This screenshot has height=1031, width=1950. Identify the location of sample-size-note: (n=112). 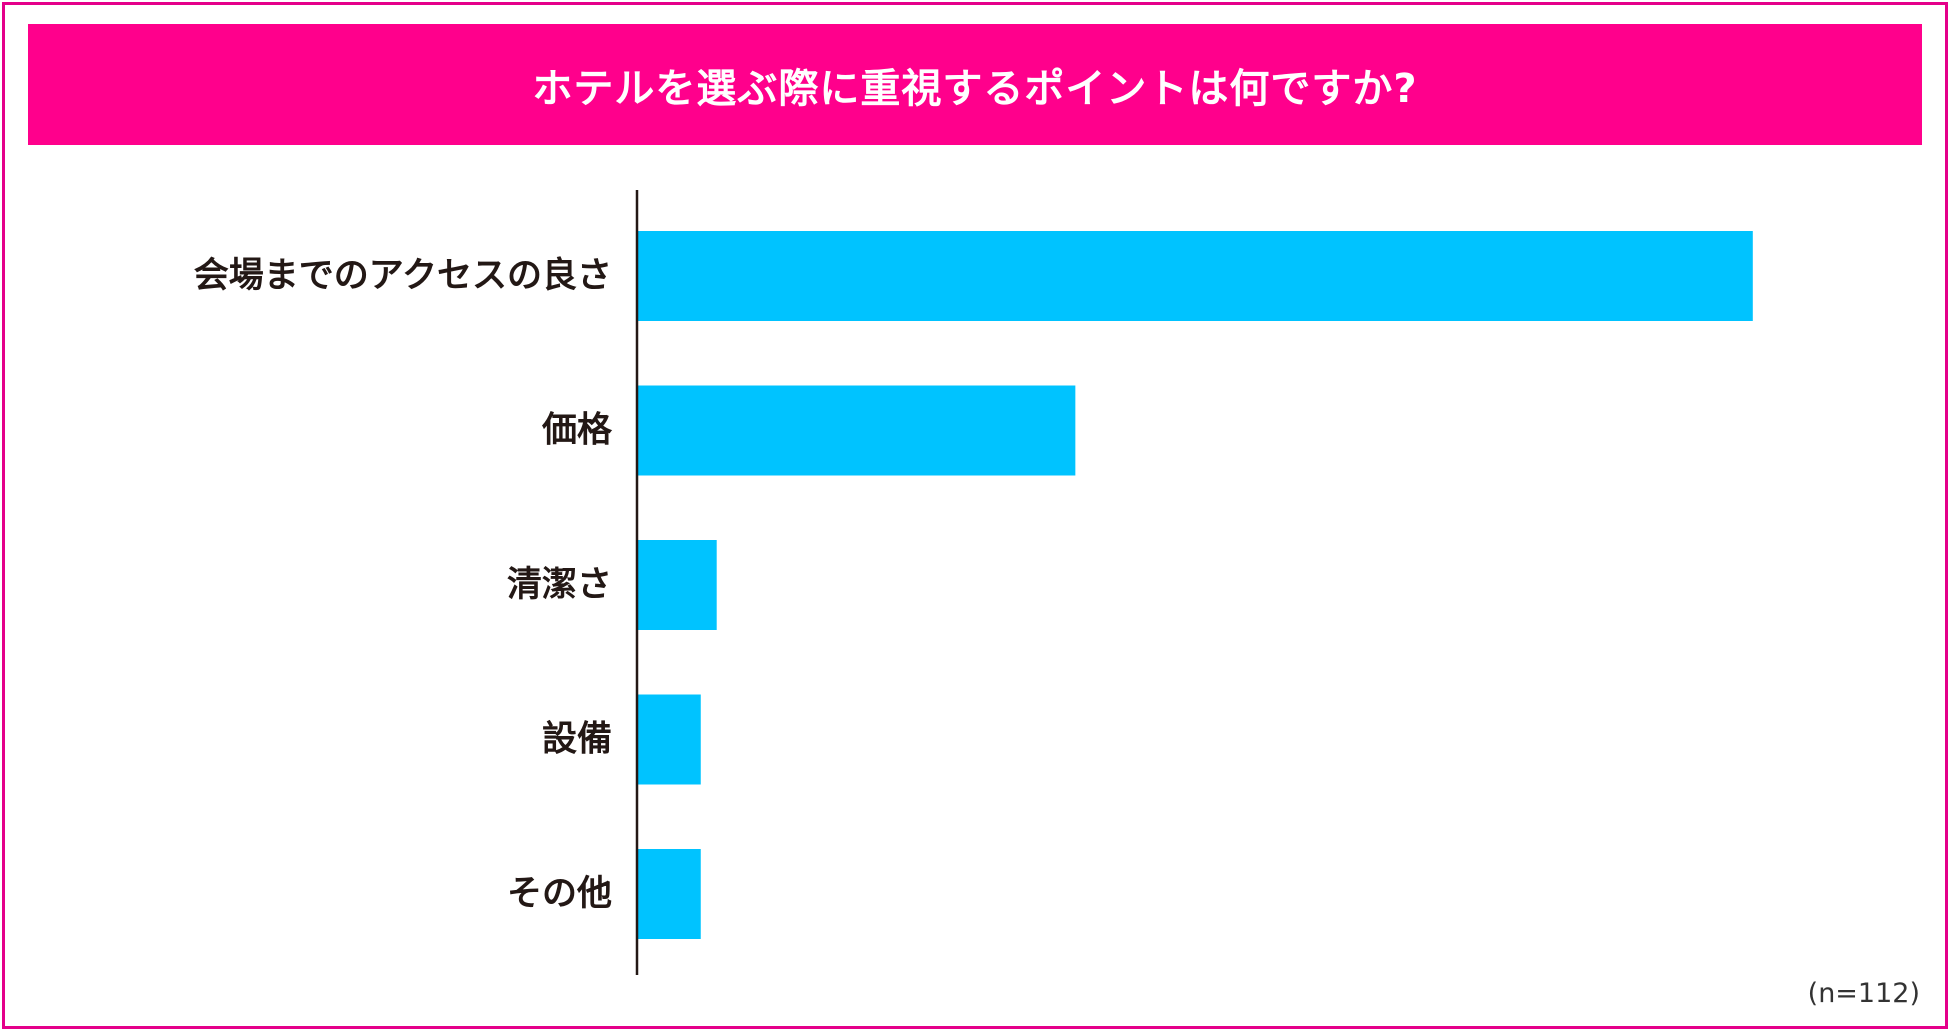
(1863, 993).